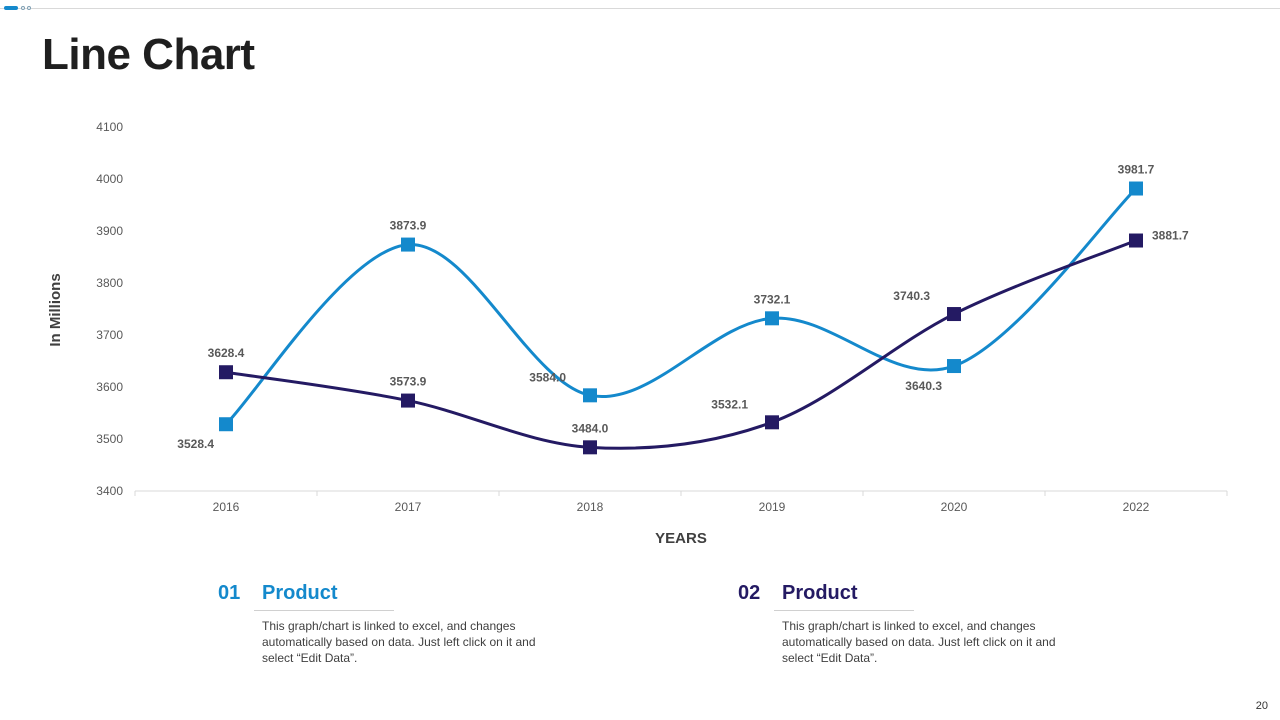 The width and height of the screenshot is (1280, 720). Describe the element at coordinates (11, 8) in the screenshot. I see `top-accent-bar` at that location.